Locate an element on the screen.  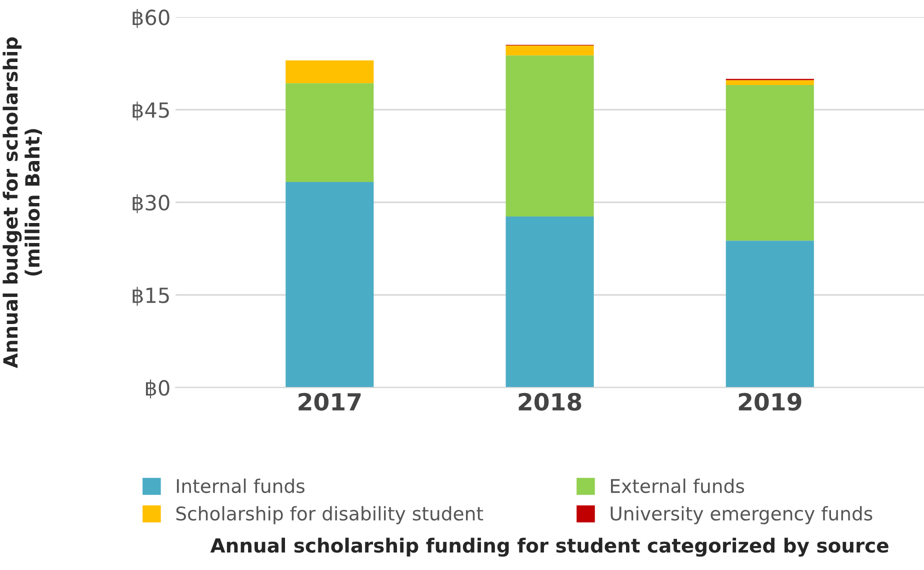
y-tick-label: ฿45 is located at coordinates (150, 111).